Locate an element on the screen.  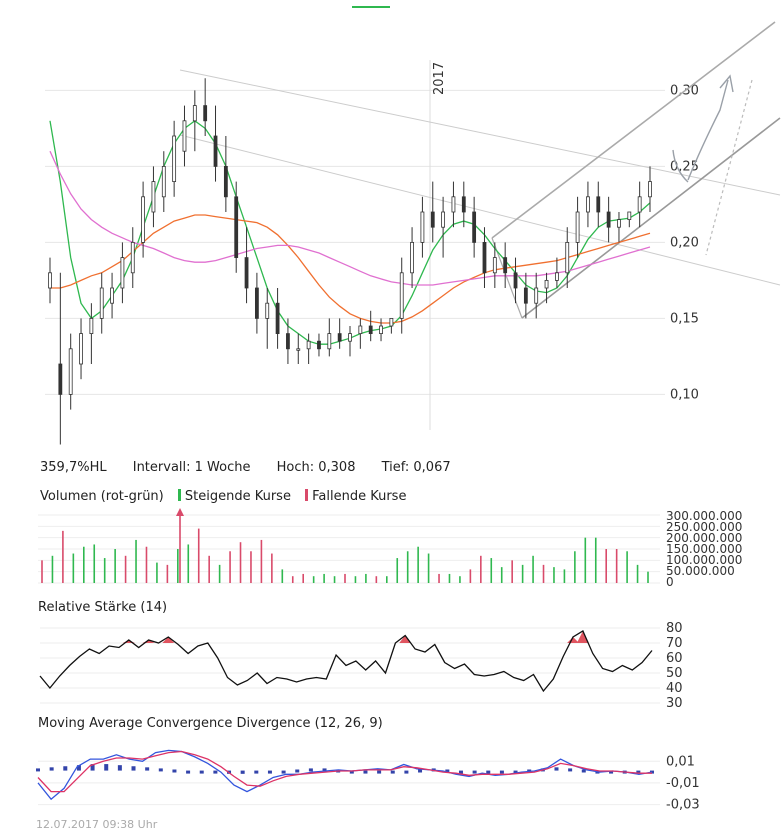
channel-line-bottom is located at coordinates (651, 218).